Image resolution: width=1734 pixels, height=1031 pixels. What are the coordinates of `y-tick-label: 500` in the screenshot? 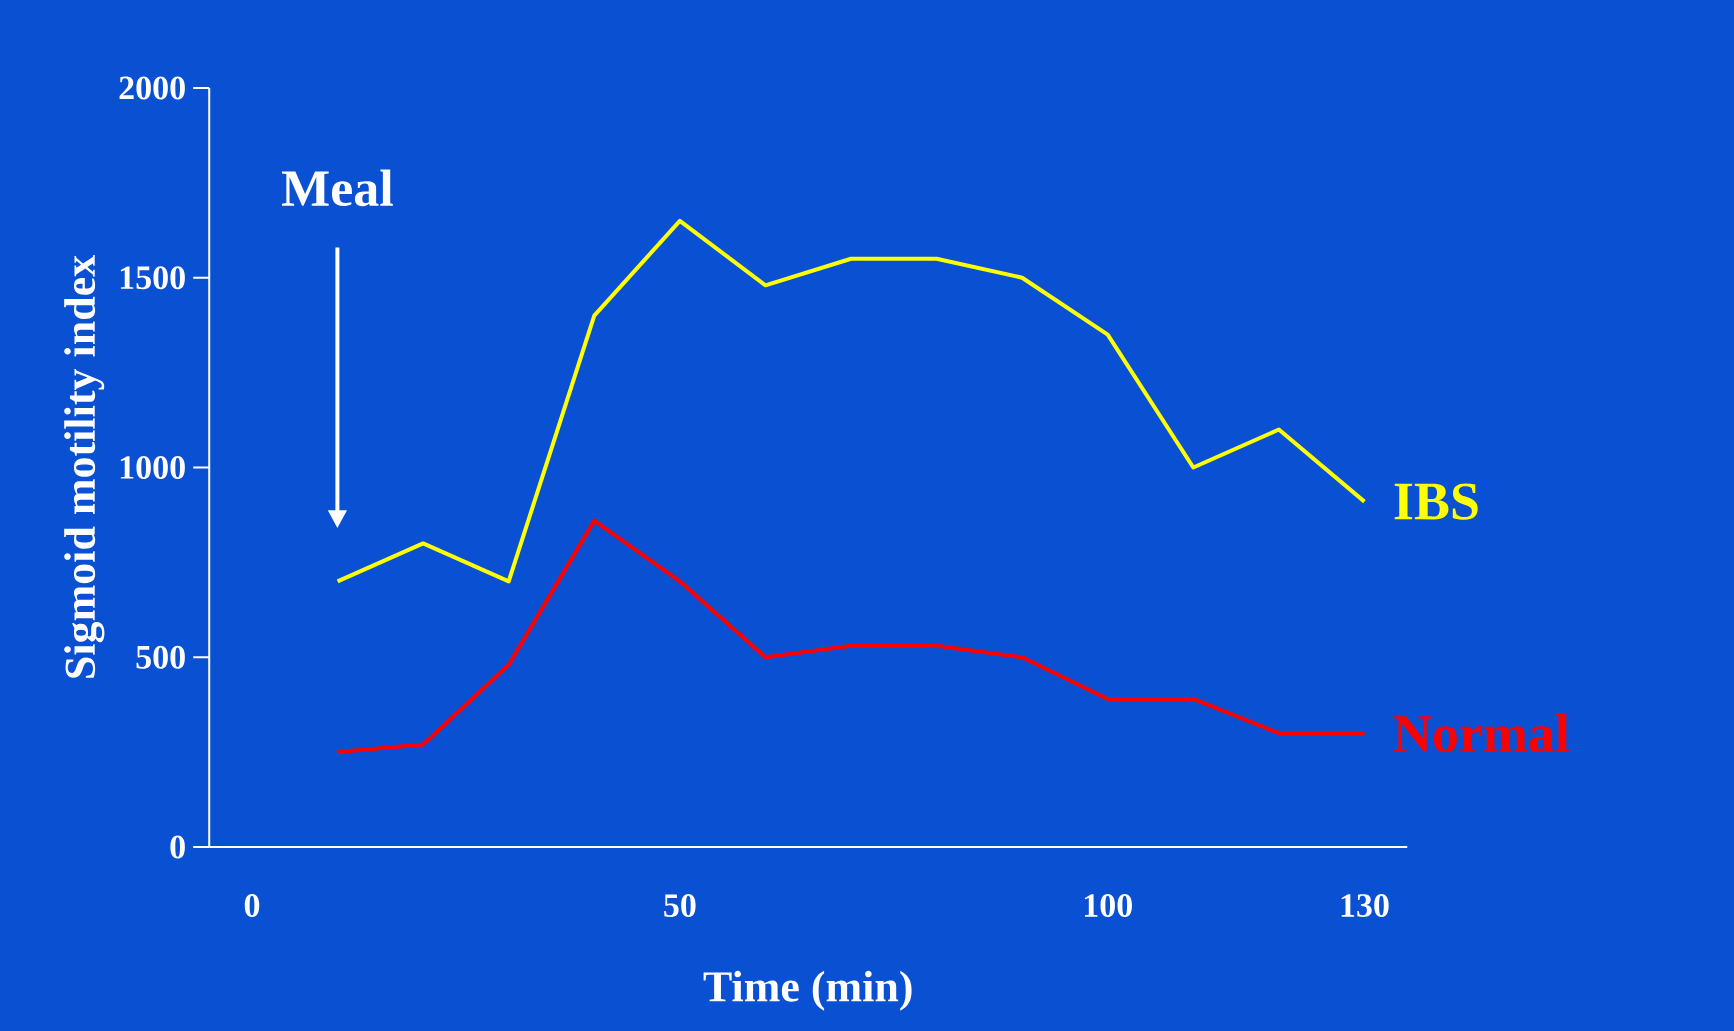 It's located at (160, 657).